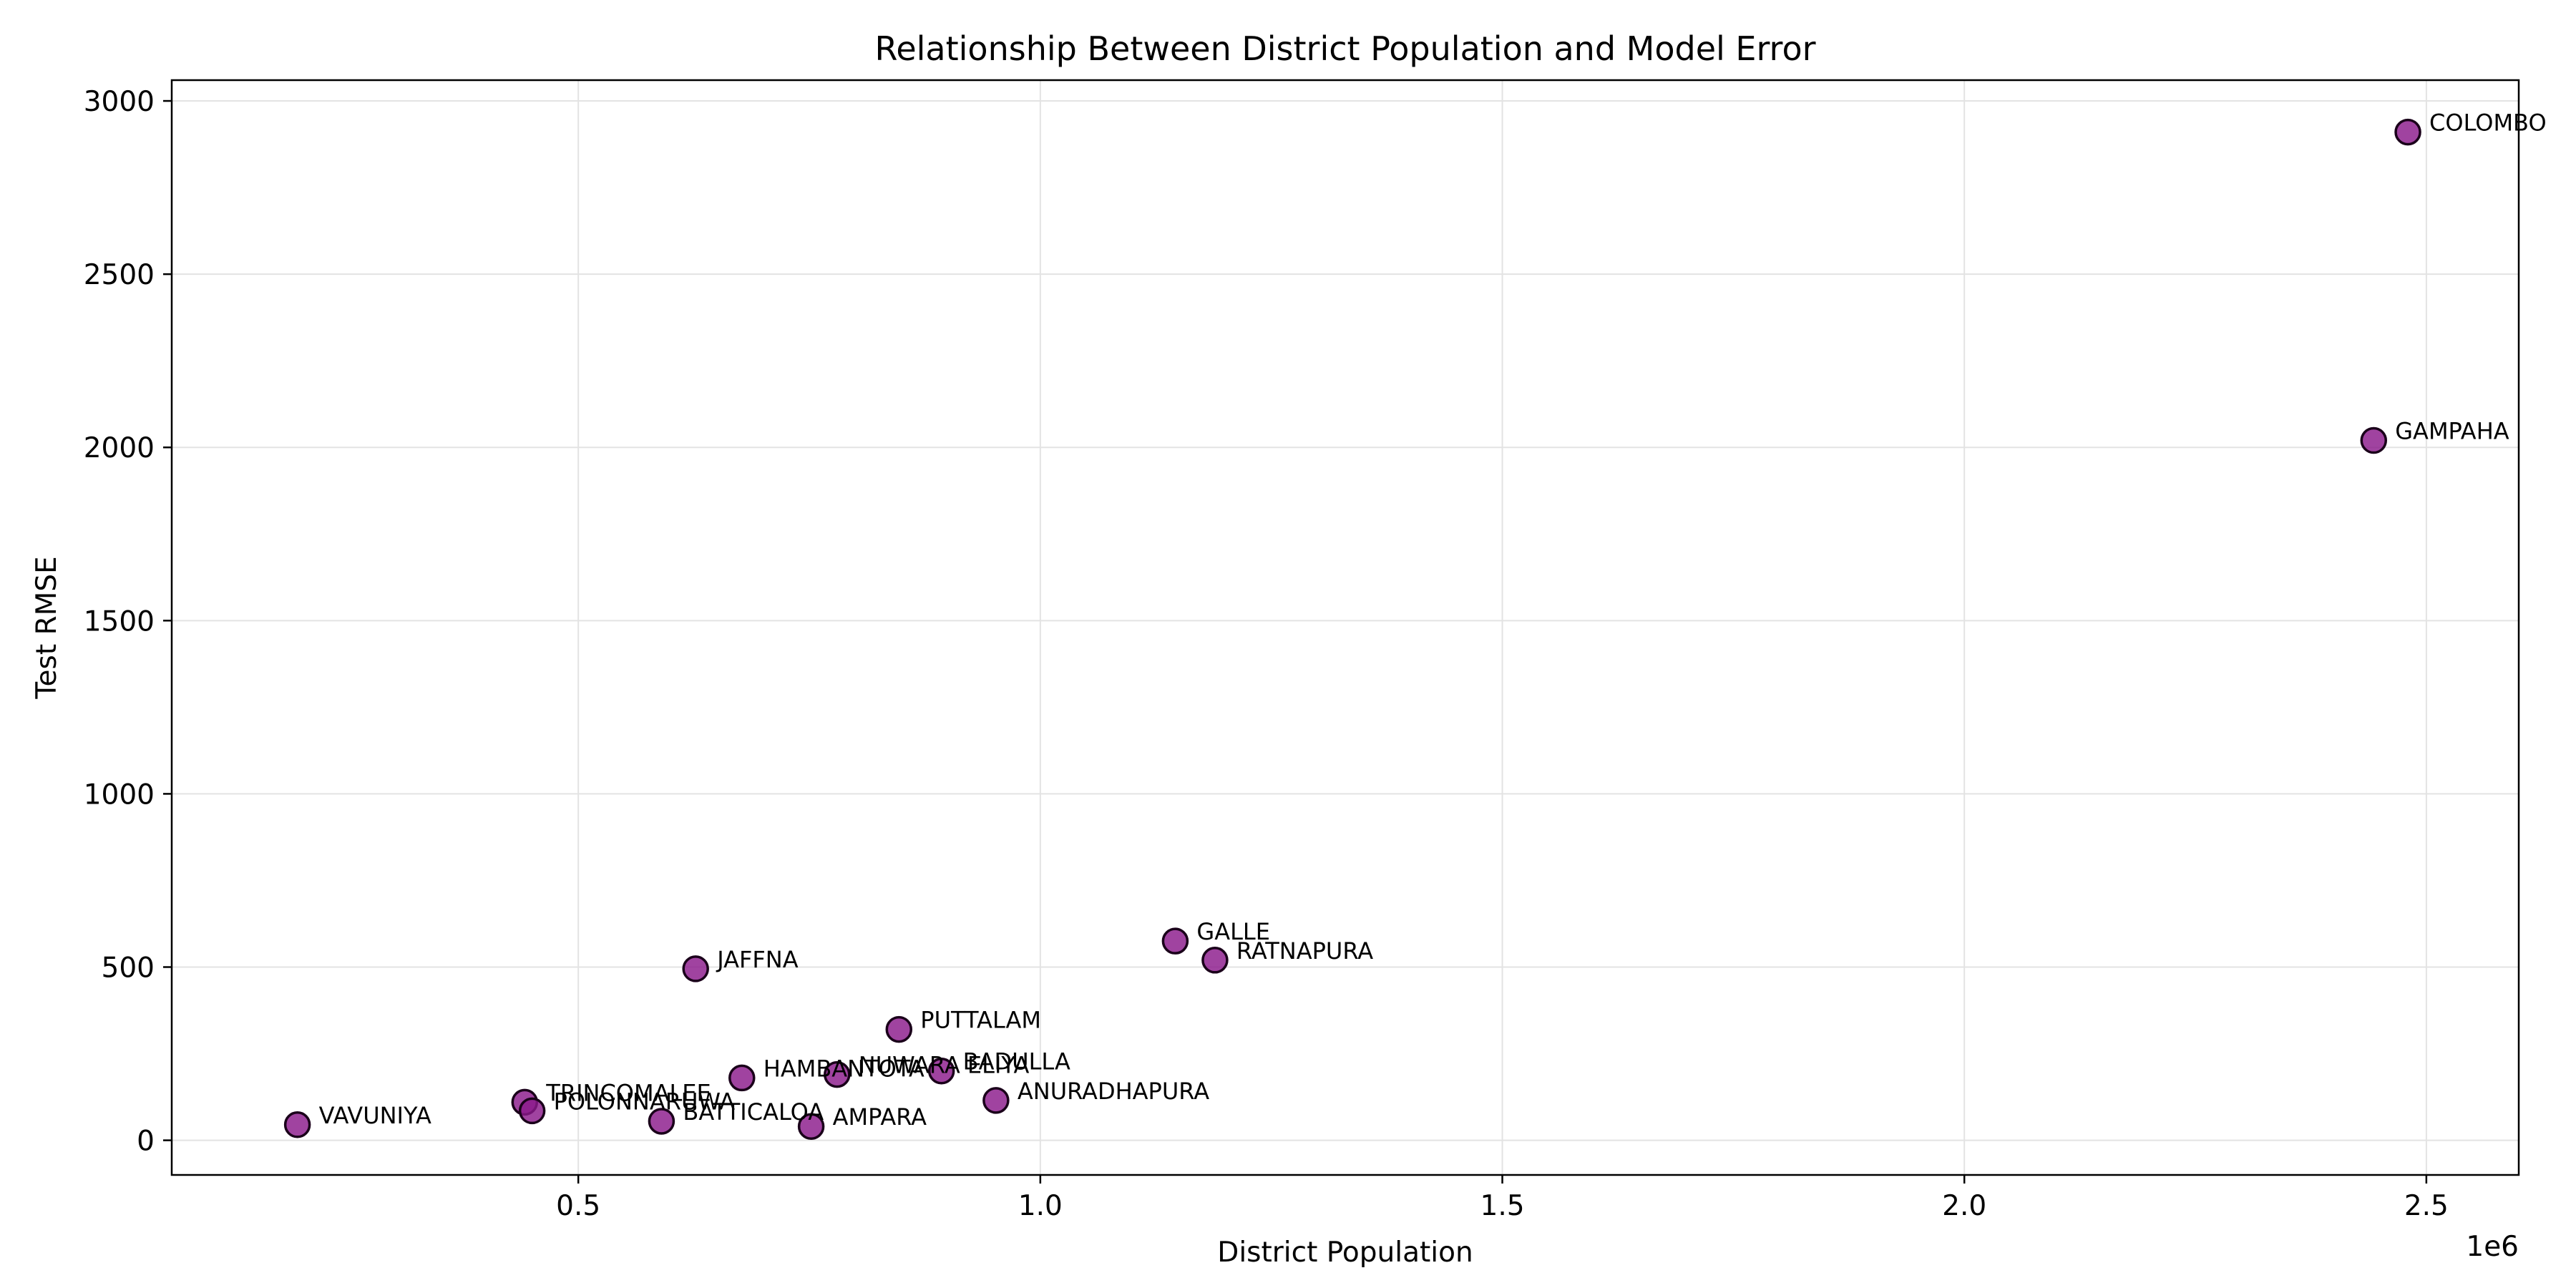 The width and height of the screenshot is (2576, 1288). Describe the element at coordinates (757, 959) in the screenshot. I see `point-label: JAFFNA` at that location.